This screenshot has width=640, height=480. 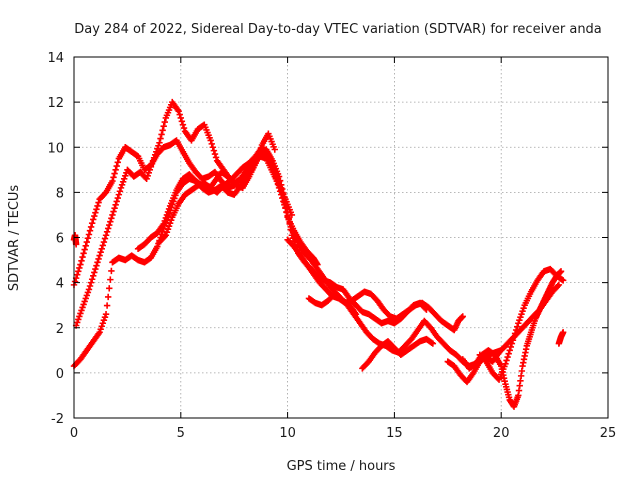 What do you see at coordinates (394, 433) in the screenshot?
I see `x-tick-label: 15` at bounding box center [394, 433].